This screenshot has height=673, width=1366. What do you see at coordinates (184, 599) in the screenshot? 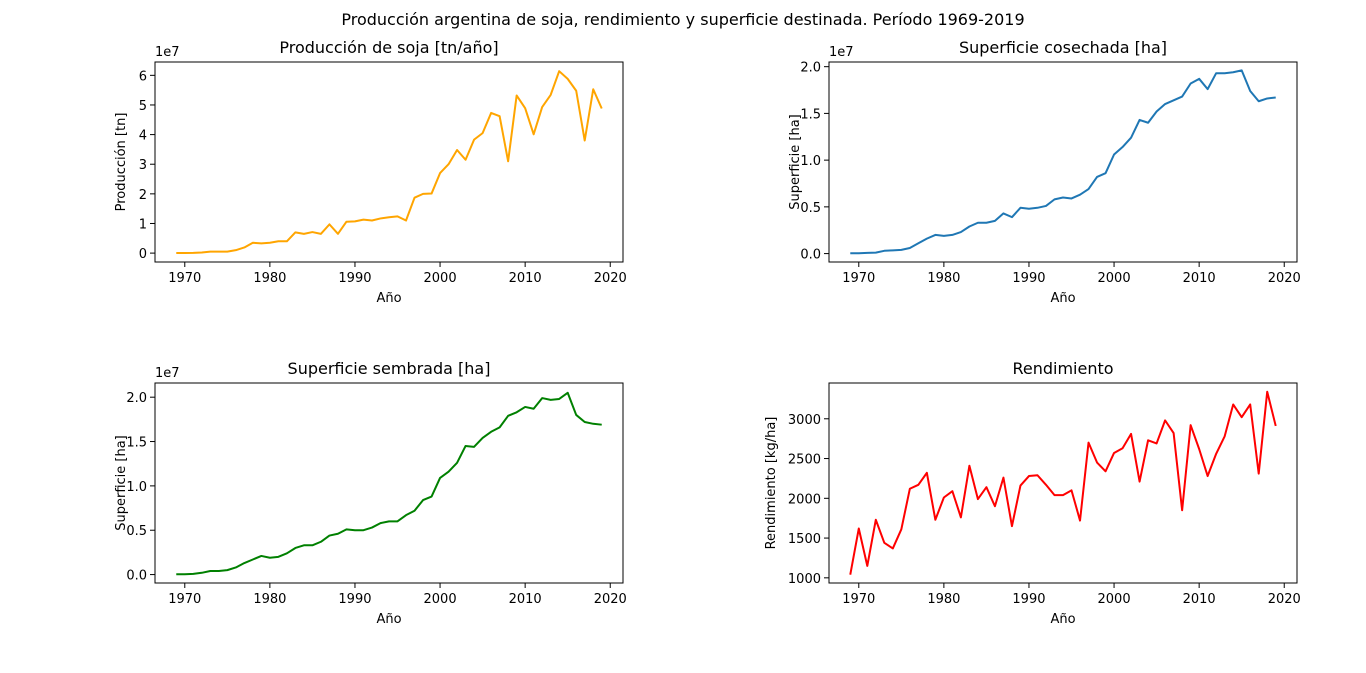
I see `sown-xtick-label: 1970` at bounding box center [184, 599].